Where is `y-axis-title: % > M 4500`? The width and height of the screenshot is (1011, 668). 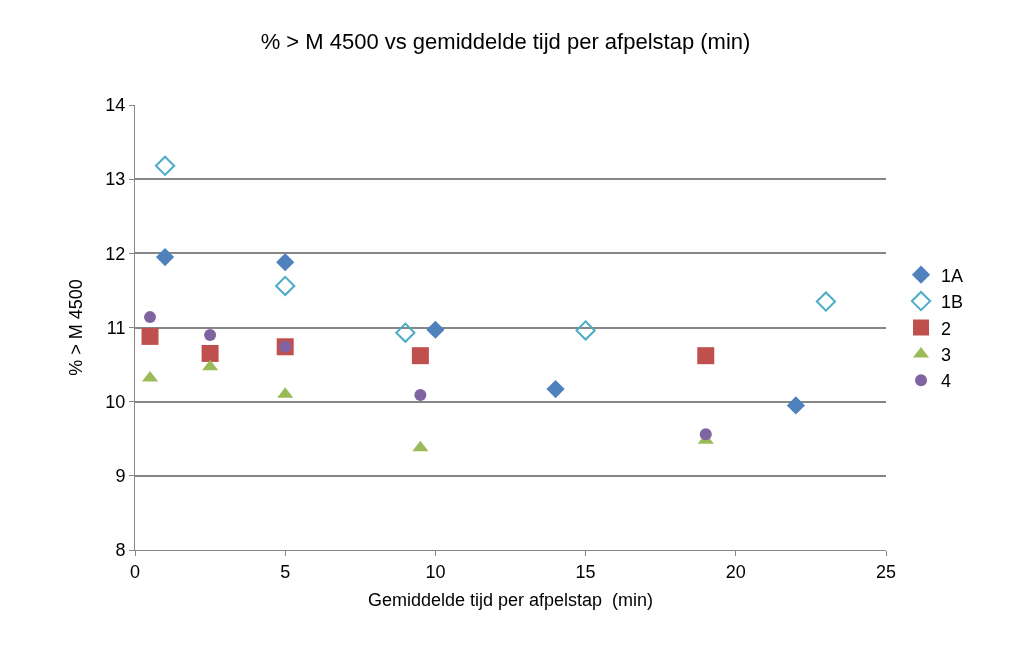
y-axis-title: % > M 4500 is located at coordinates (75, 327).